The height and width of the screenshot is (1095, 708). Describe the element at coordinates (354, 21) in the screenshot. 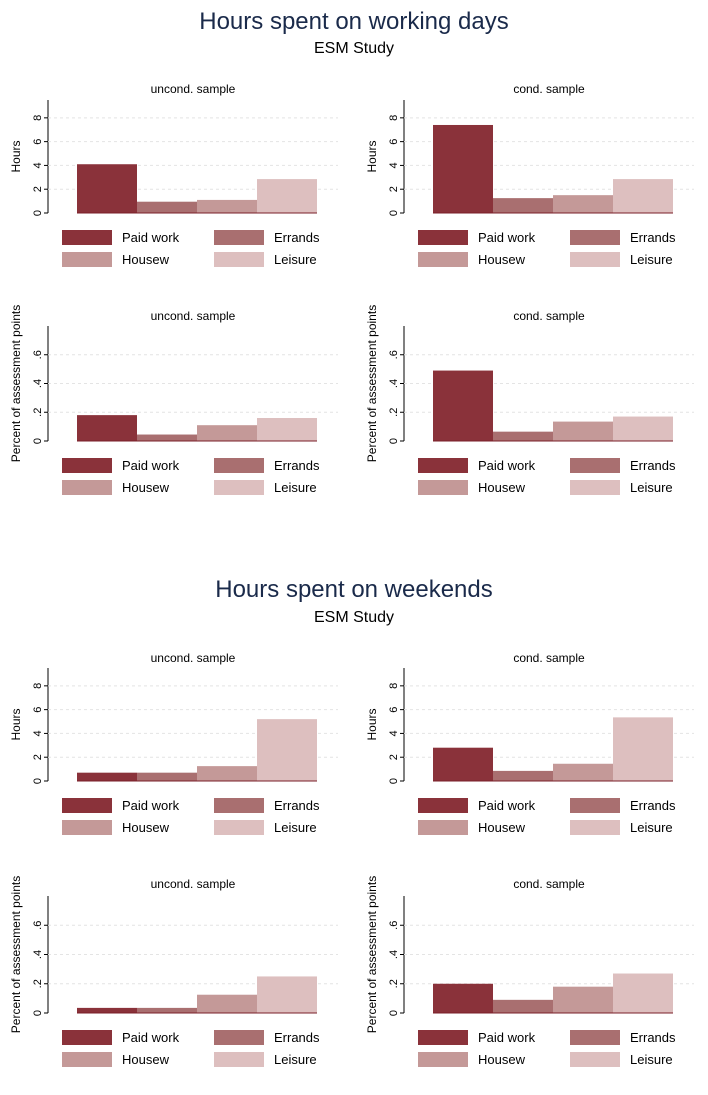

I see `section-title-working-days: Hours spent on working days` at that location.